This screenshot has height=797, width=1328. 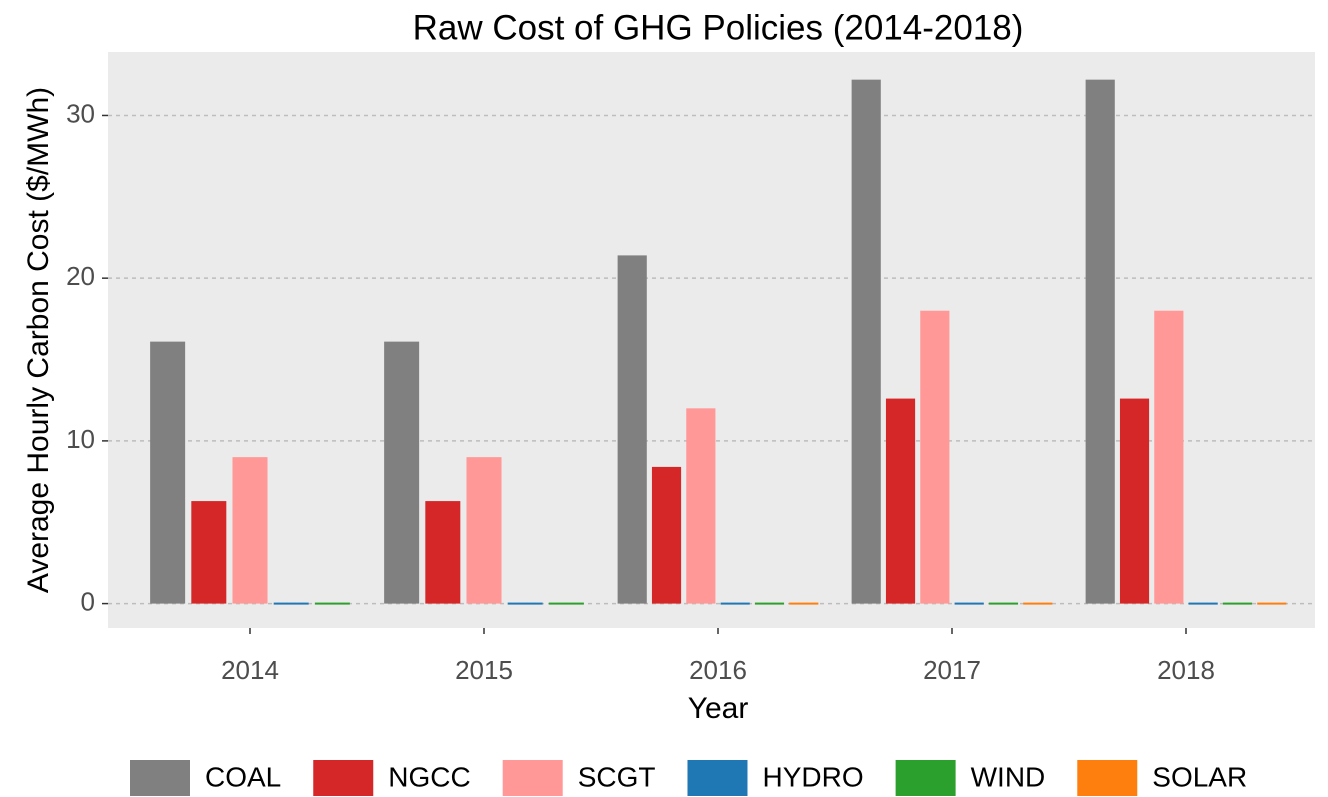 What do you see at coordinates (88, 601) in the screenshot?
I see `y-tick-label: 0` at bounding box center [88, 601].